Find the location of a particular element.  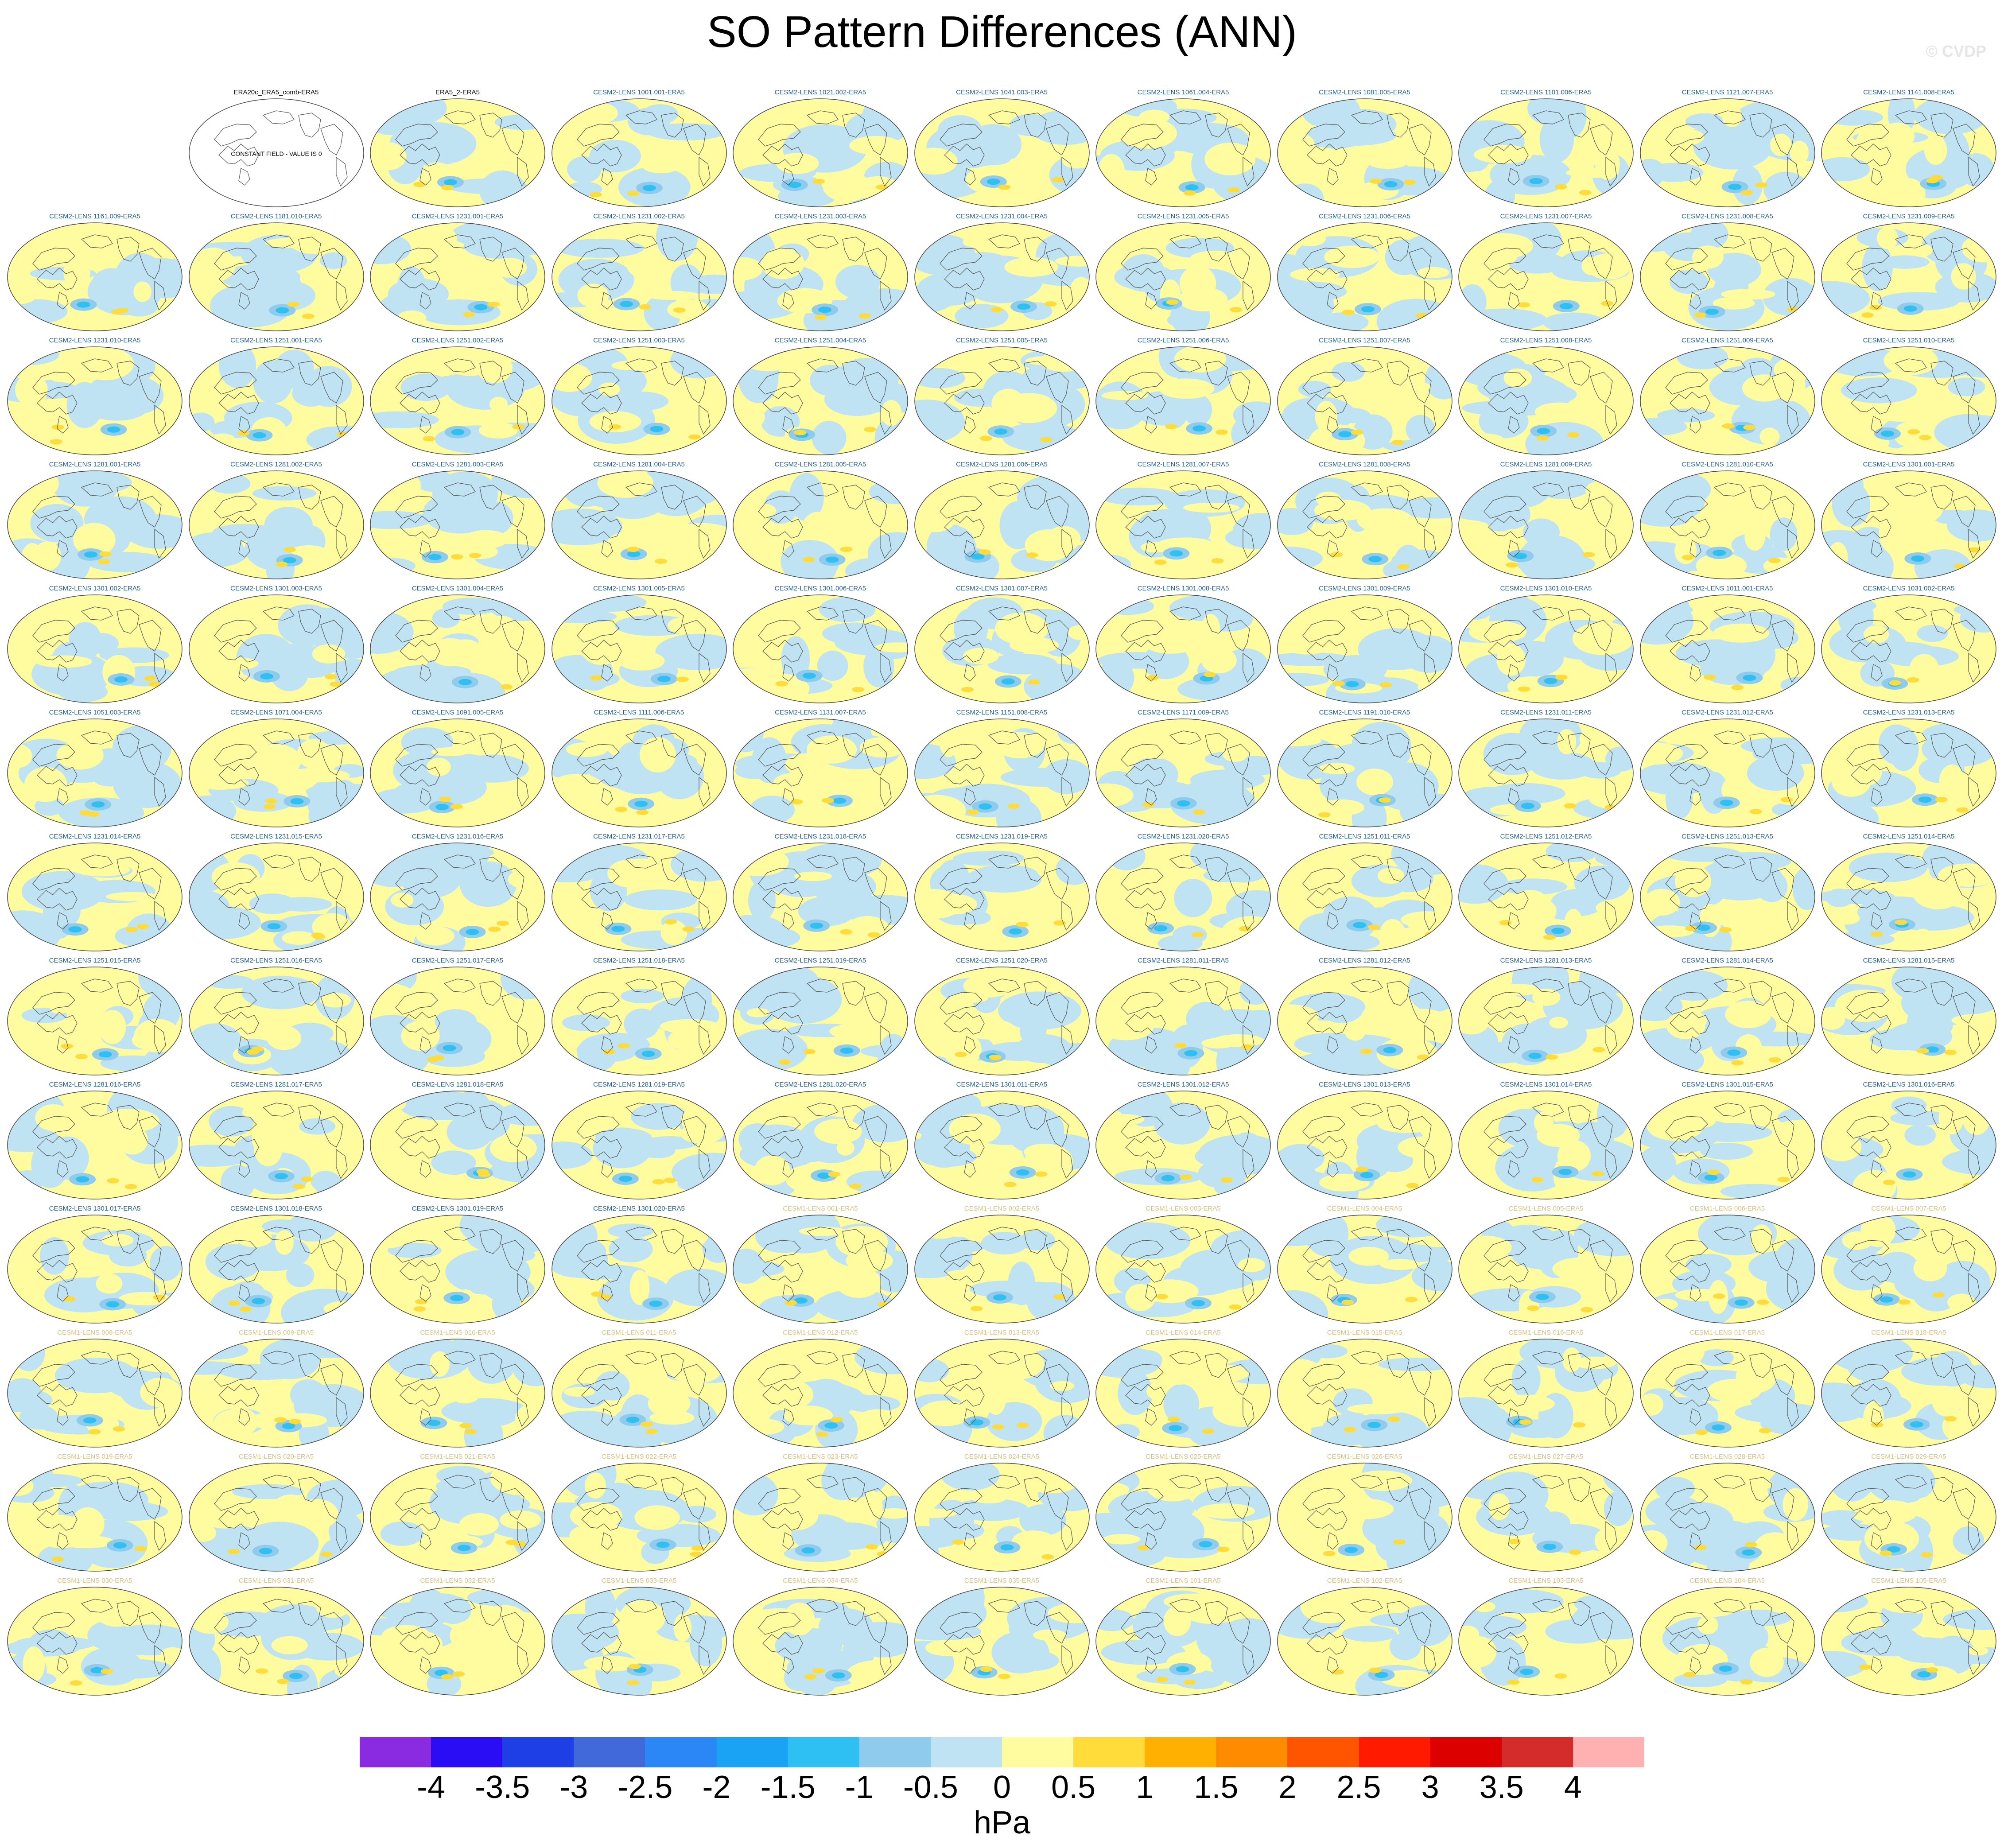

map-panel: CESM2-LENS 1231.004-ERA5 is located at coordinates (1002, 273).